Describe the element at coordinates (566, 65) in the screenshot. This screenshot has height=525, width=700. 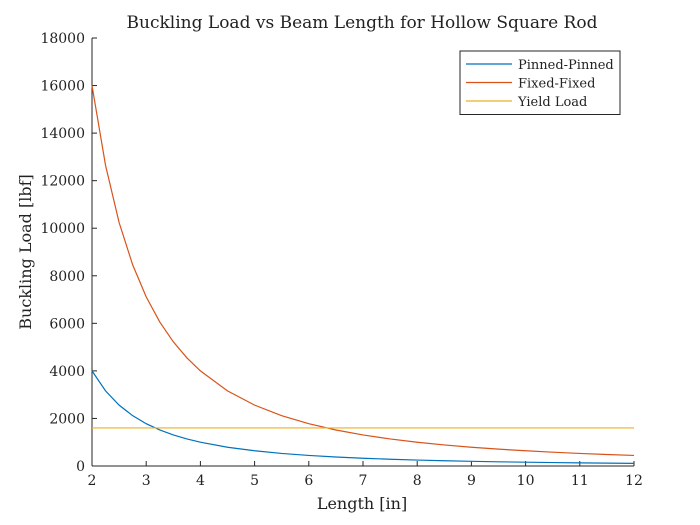
I see `legend-label: Pinned-Pinned` at that location.